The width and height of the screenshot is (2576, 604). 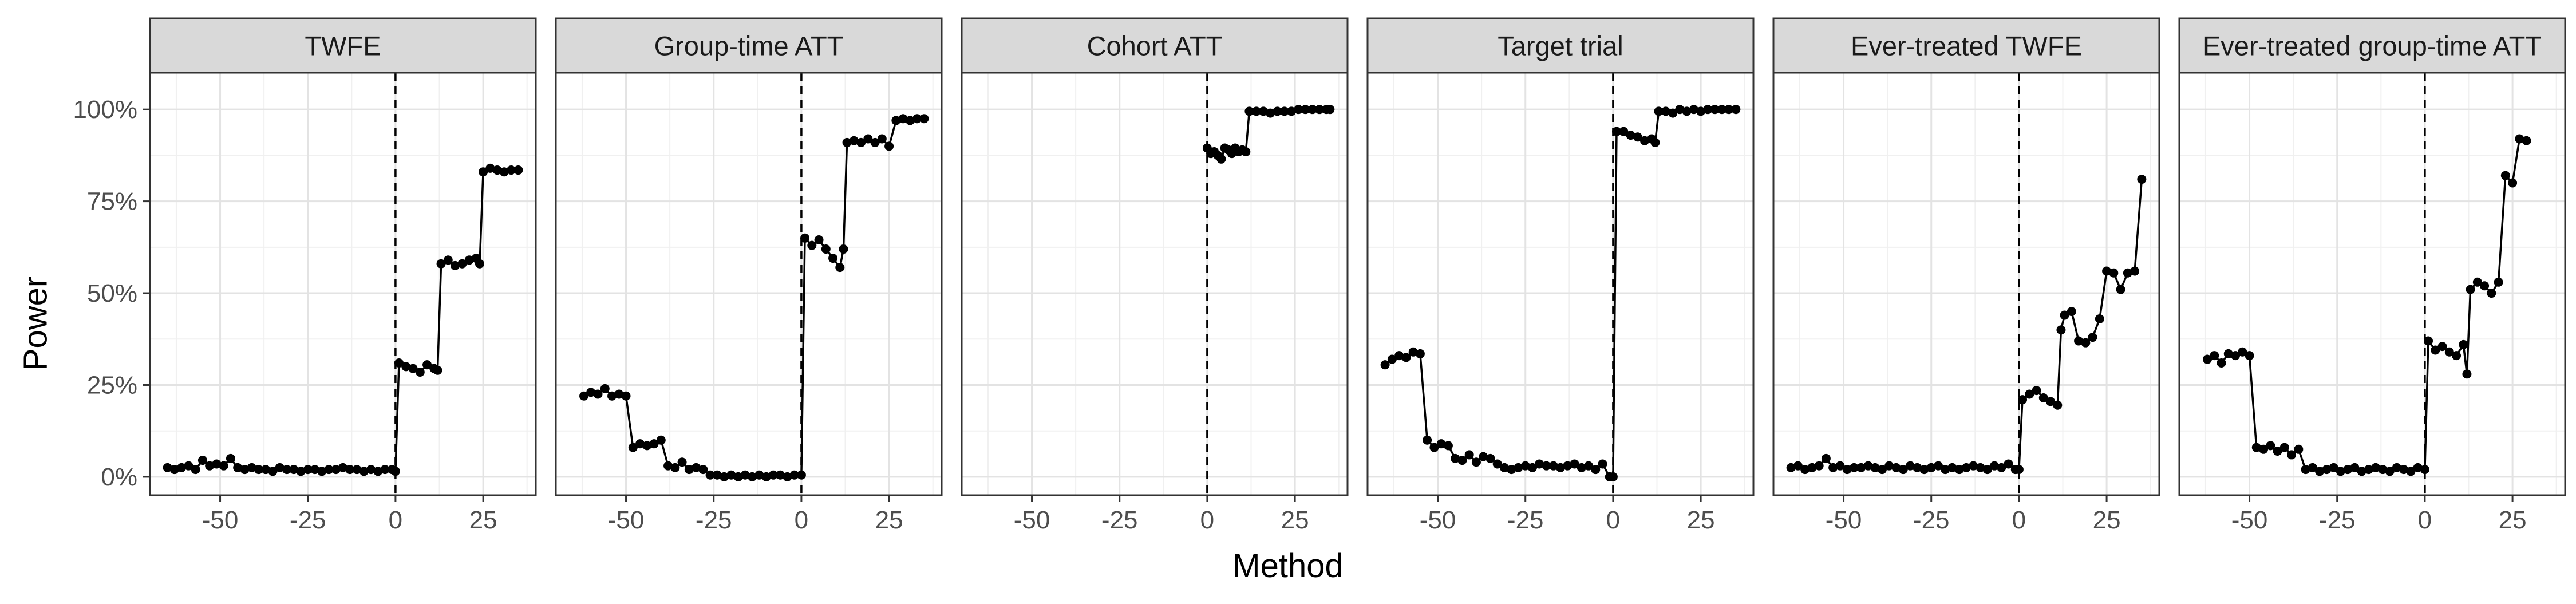 I want to click on panel-title-3: Cohort ATT, so click(x=1155, y=46).